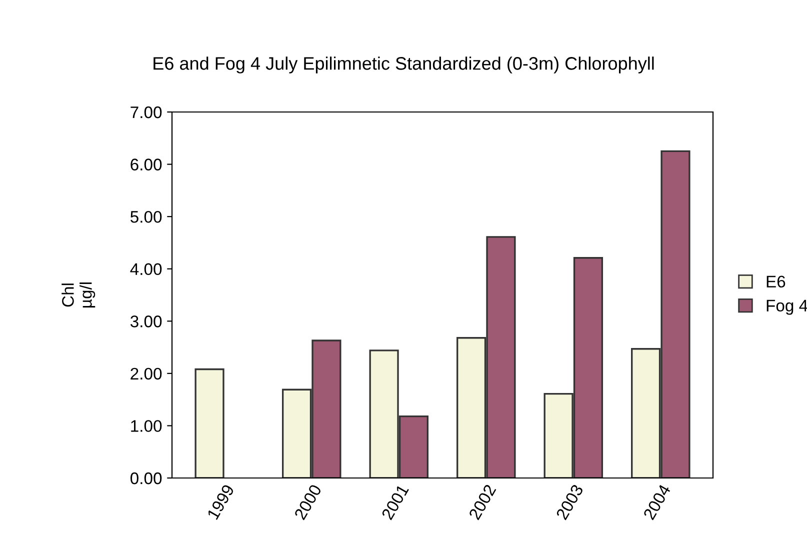 This screenshot has width=807, height=539. I want to click on chart-title: E6 and Fog 4 July Epilimnetic Standardized (0-3m) Chlorophyll, so click(404, 65).